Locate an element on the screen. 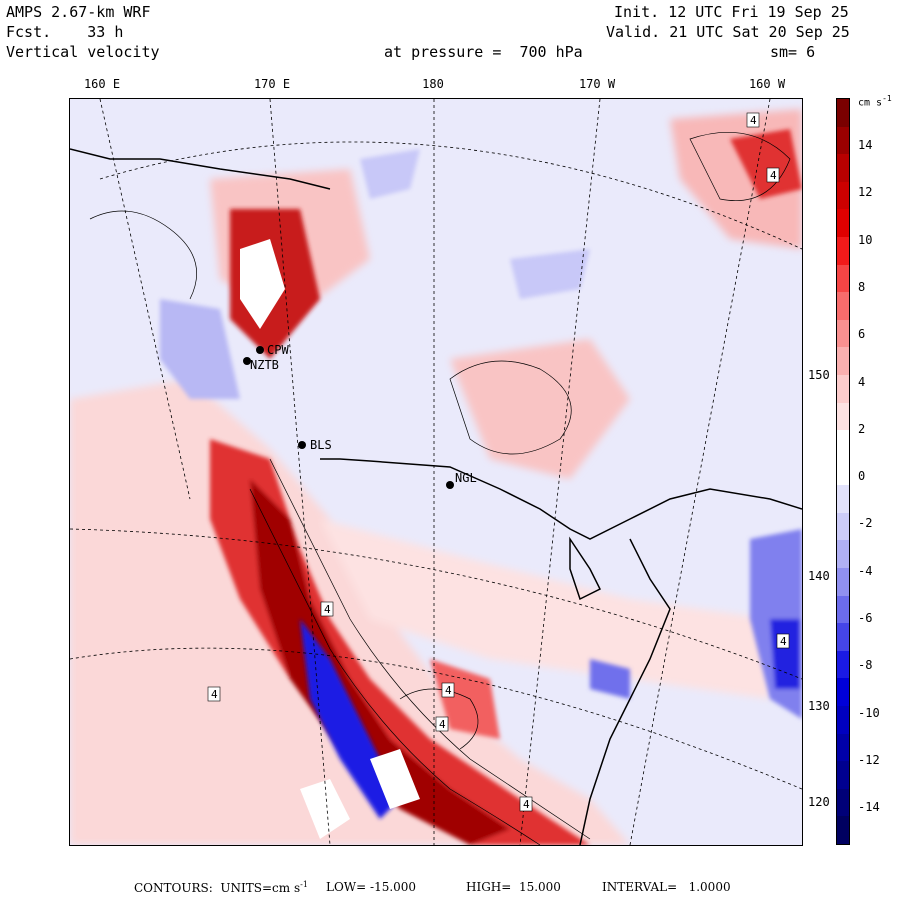  colorbar is located at coordinates (843, 471).